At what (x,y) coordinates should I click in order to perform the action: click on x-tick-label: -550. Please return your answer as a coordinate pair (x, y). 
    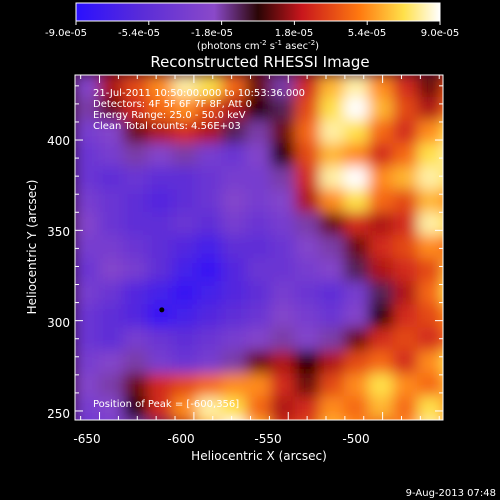
    Looking at the image, I should click on (267, 439).